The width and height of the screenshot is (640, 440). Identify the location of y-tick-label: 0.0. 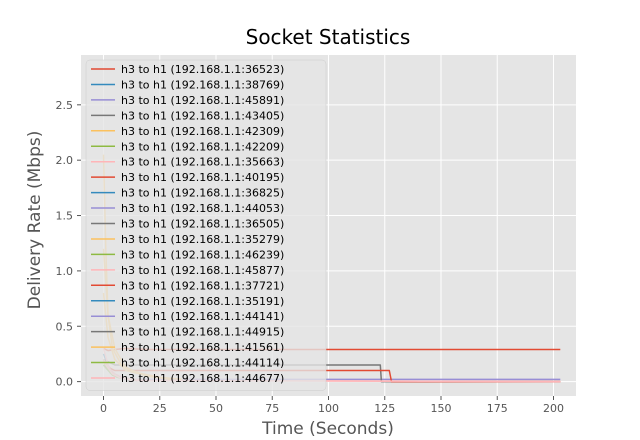
(65, 382).